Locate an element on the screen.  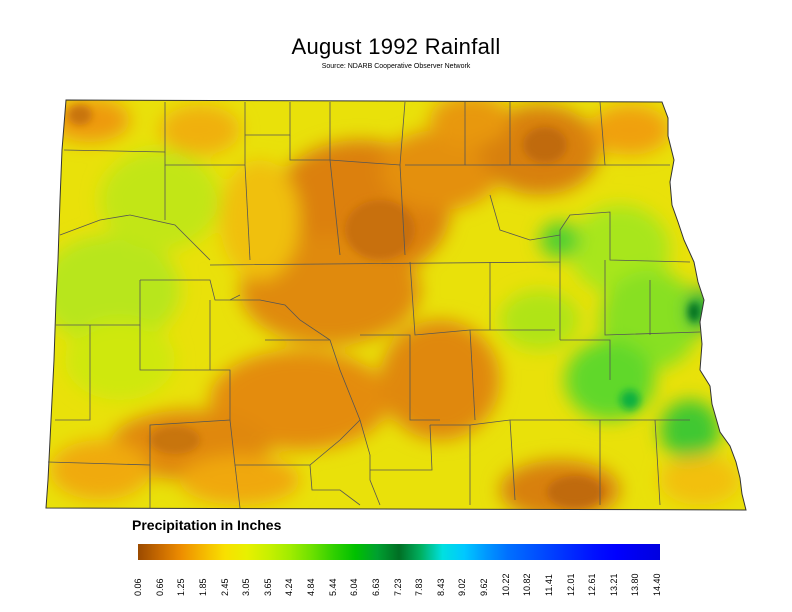
legend-tick-label: 1.25 is located at coordinates (181, 587).